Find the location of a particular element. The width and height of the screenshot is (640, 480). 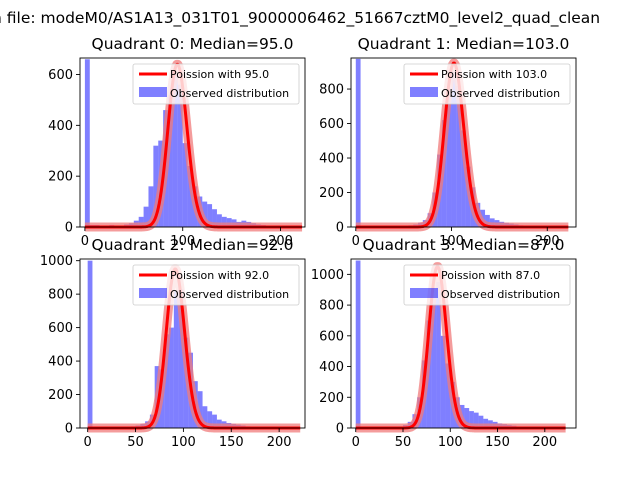

x-tick-label: 150 is located at coordinates (497, 442).